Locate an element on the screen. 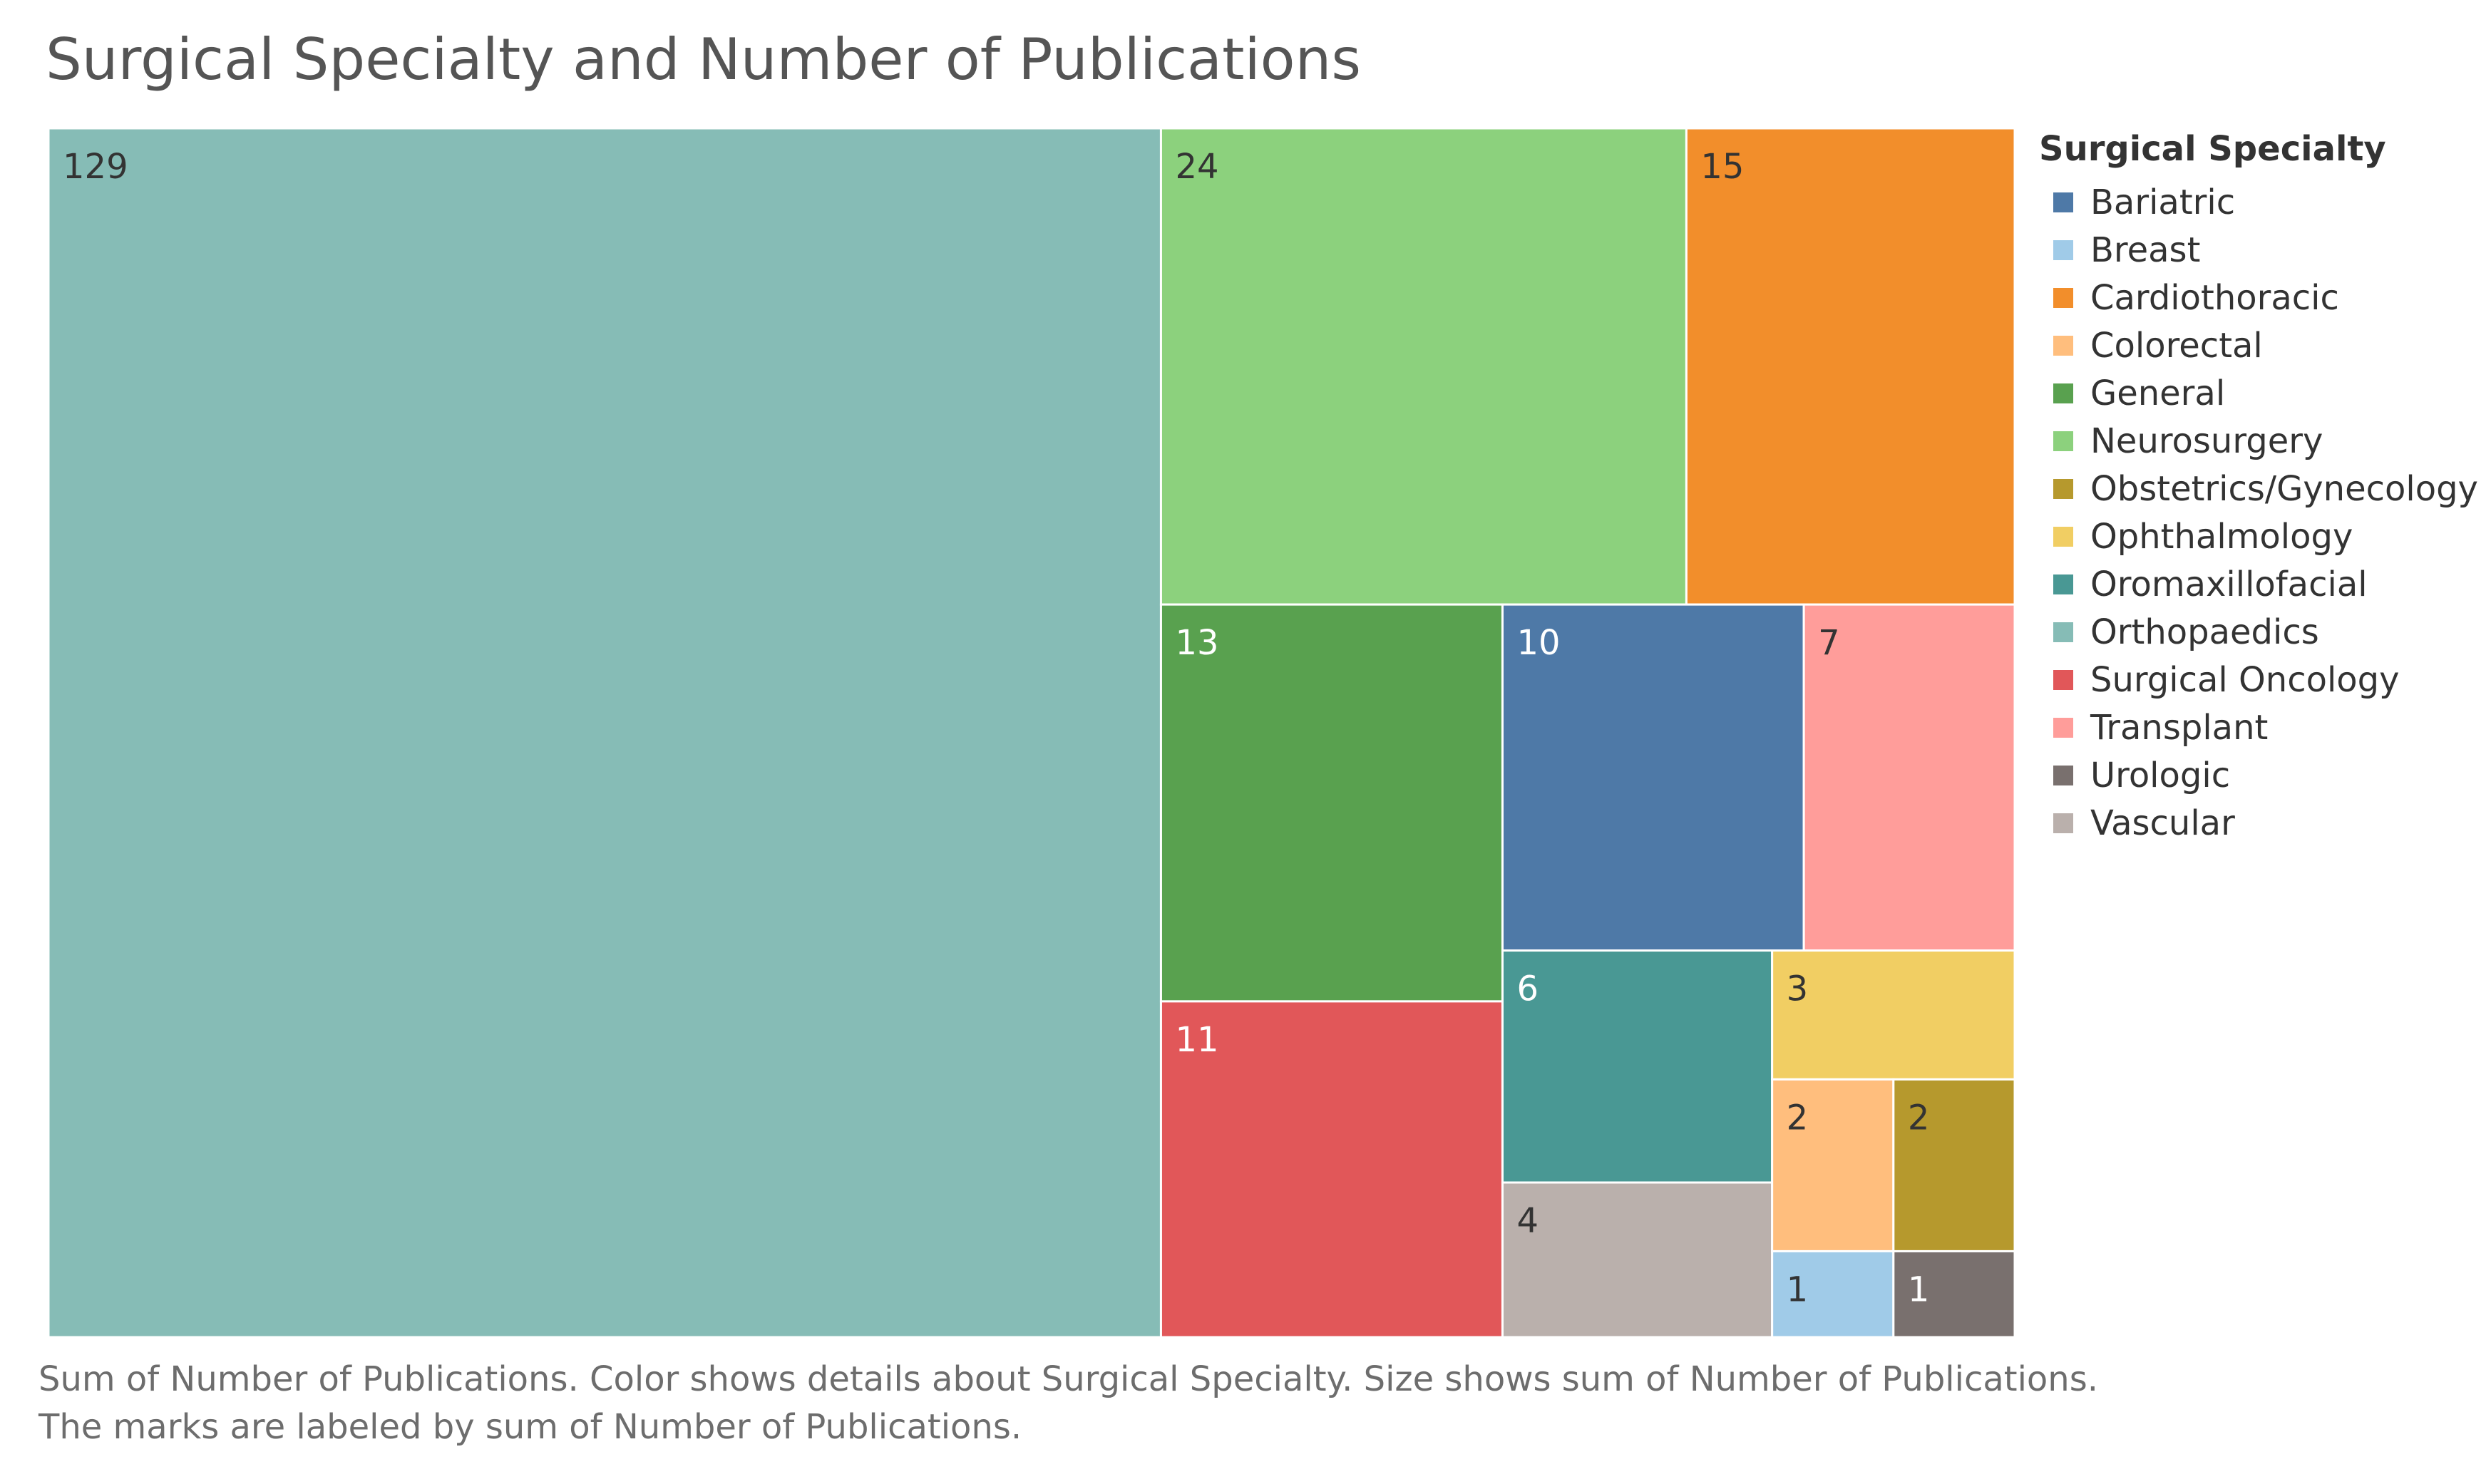 This screenshot has height=1484, width=2491. treemap-rect-colorectal is located at coordinates (1833, 1165).